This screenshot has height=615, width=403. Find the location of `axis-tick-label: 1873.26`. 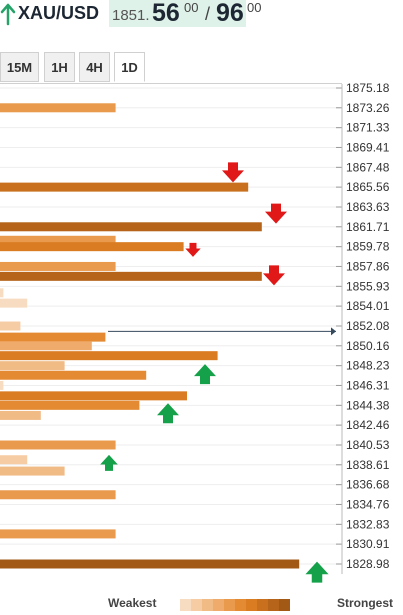

axis-tick-label: 1873.26 is located at coordinates (368, 108).